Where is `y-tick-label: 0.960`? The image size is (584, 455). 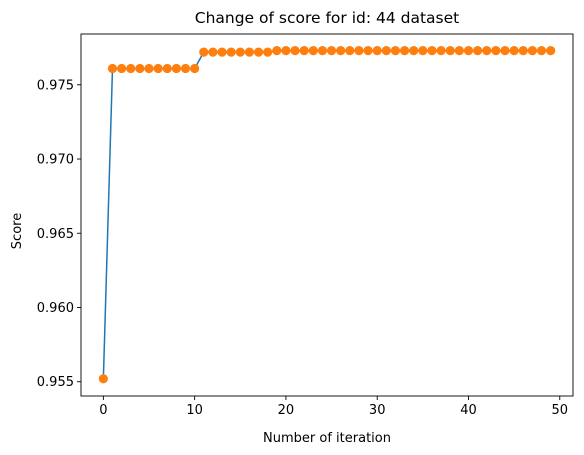
y-tick-label: 0.960 is located at coordinates (55, 308).